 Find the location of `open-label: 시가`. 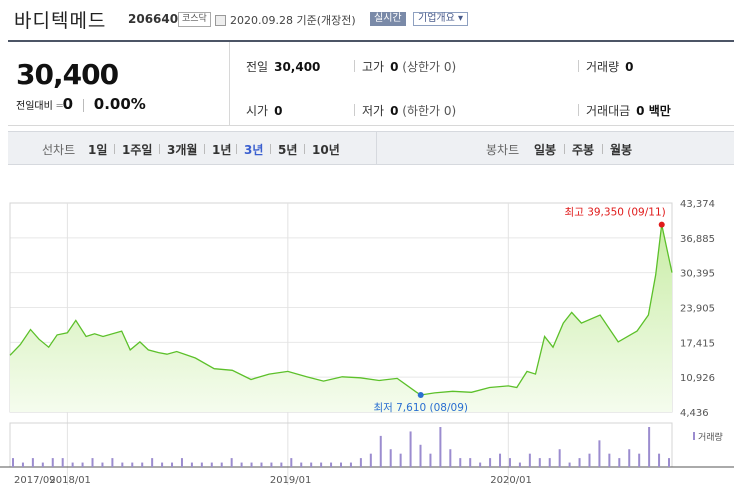

open-label: 시가 is located at coordinates (257, 111).